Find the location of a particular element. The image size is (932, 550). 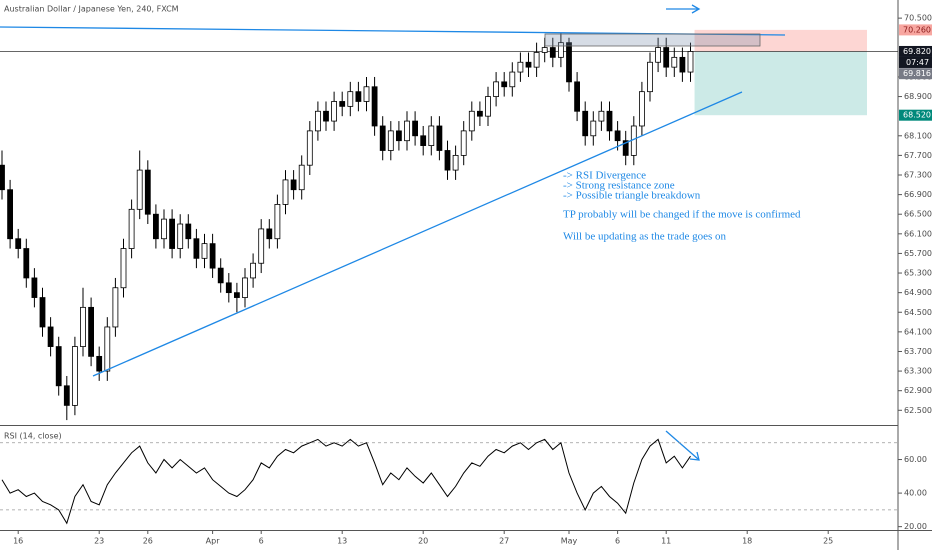

y-tick-label: 67.700 is located at coordinates (918, 155).